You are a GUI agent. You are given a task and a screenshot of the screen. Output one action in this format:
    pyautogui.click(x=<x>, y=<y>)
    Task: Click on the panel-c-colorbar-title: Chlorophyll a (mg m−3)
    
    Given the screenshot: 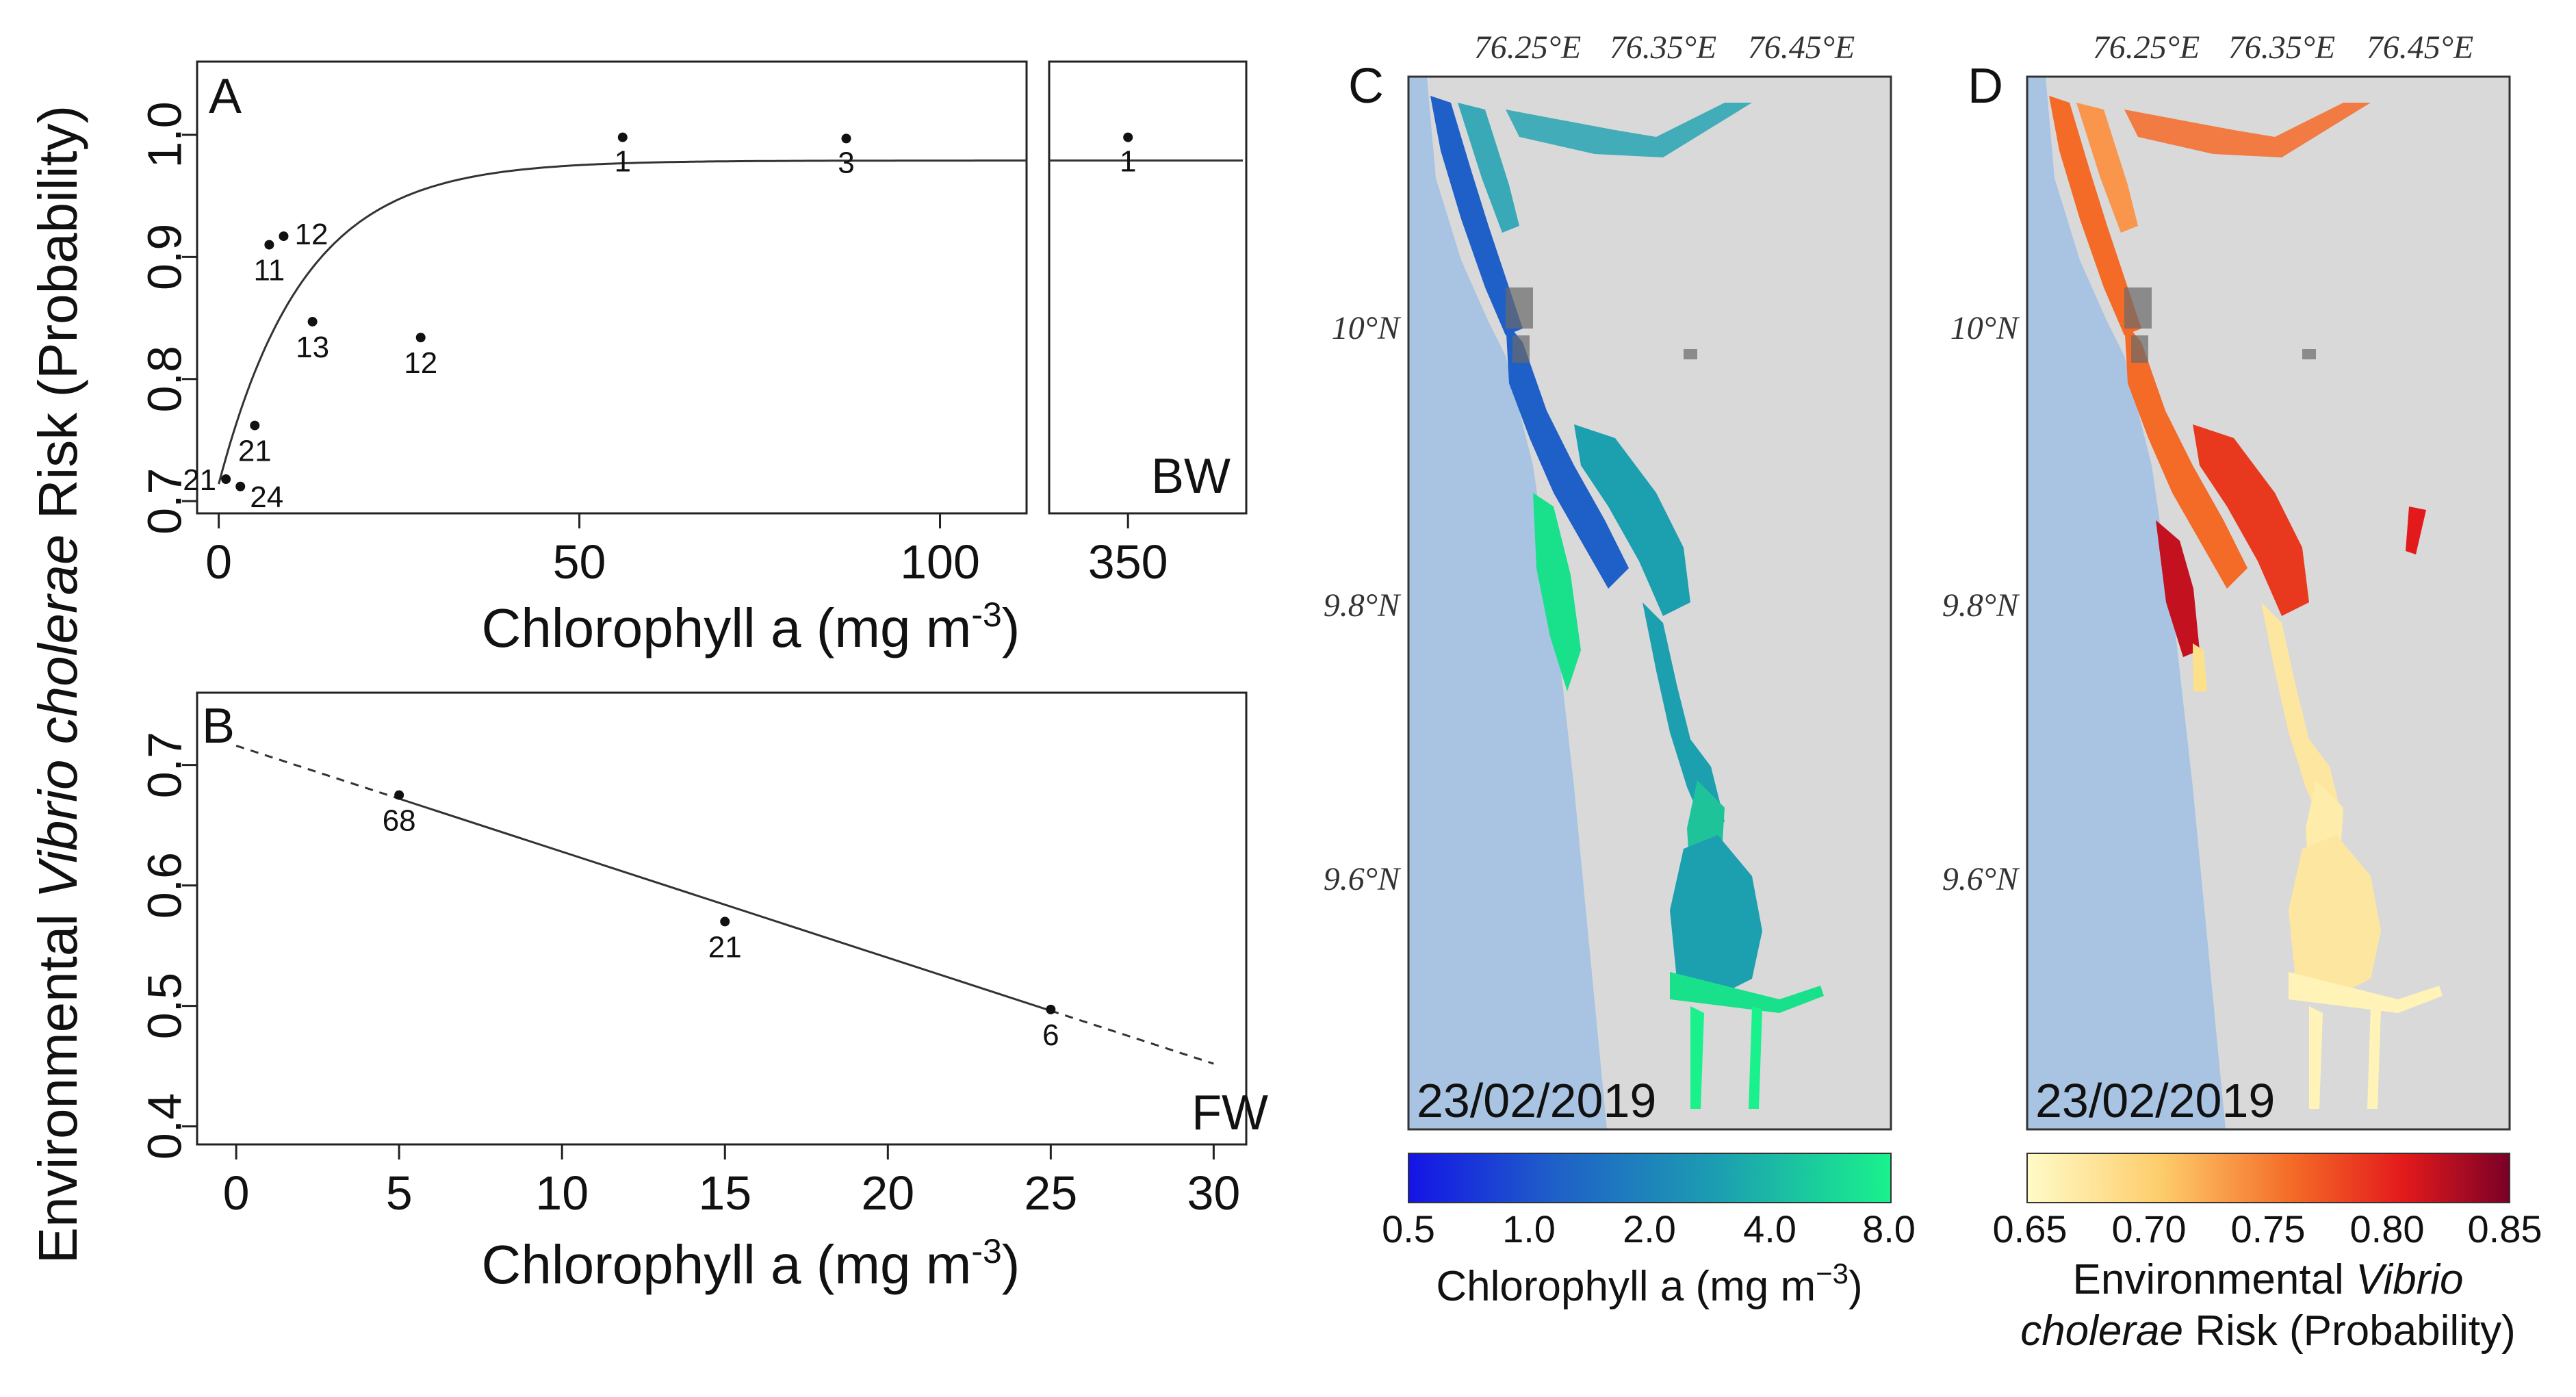 What is the action you would take?
    pyautogui.click(x=1649, y=1283)
    